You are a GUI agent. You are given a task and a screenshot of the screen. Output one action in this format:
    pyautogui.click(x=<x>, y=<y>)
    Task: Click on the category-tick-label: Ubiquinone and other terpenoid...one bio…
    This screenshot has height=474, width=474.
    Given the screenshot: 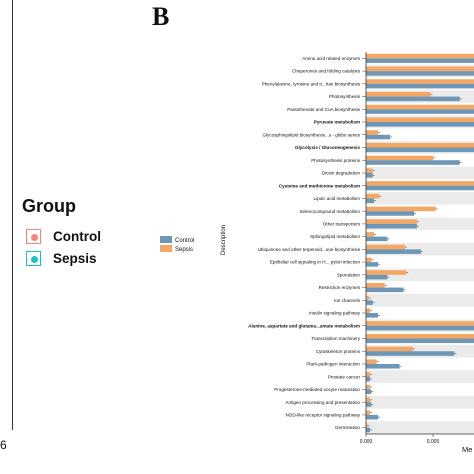 What is the action you would take?
    pyautogui.click(x=309, y=249)
    